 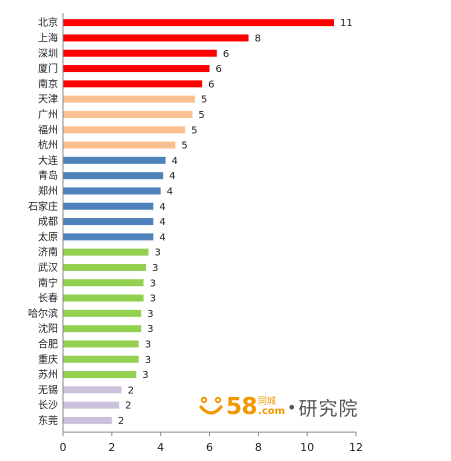 I want to click on x-tick-label: 2, so click(x=111, y=447).